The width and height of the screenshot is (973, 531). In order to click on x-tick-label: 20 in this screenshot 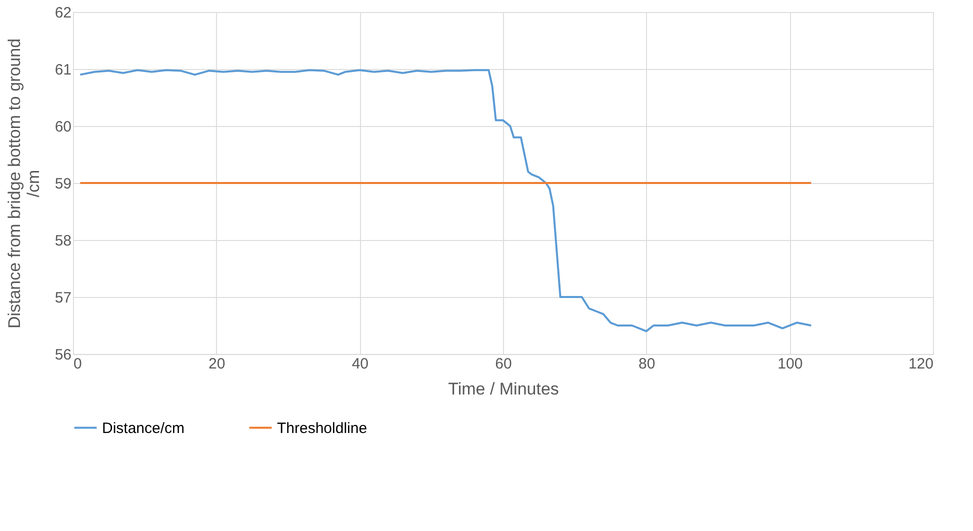, I will do `click(217, 364)`.